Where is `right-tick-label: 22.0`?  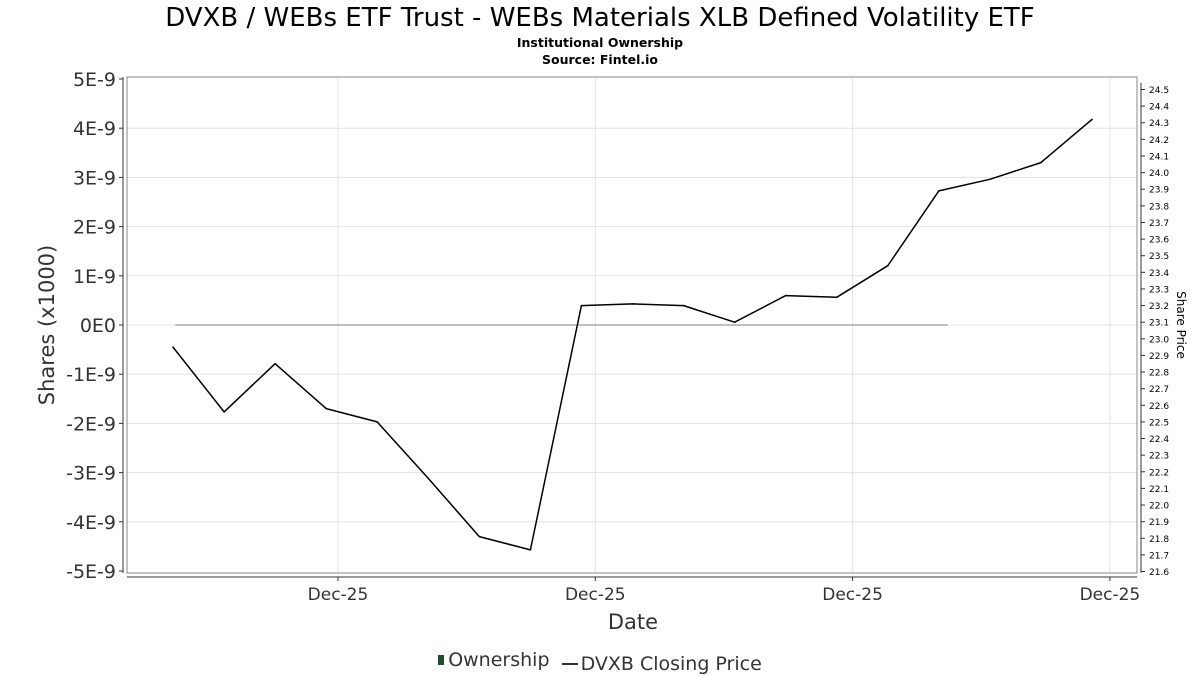 right-tick-label: 22.0 is located at coordinates (1159, 507).